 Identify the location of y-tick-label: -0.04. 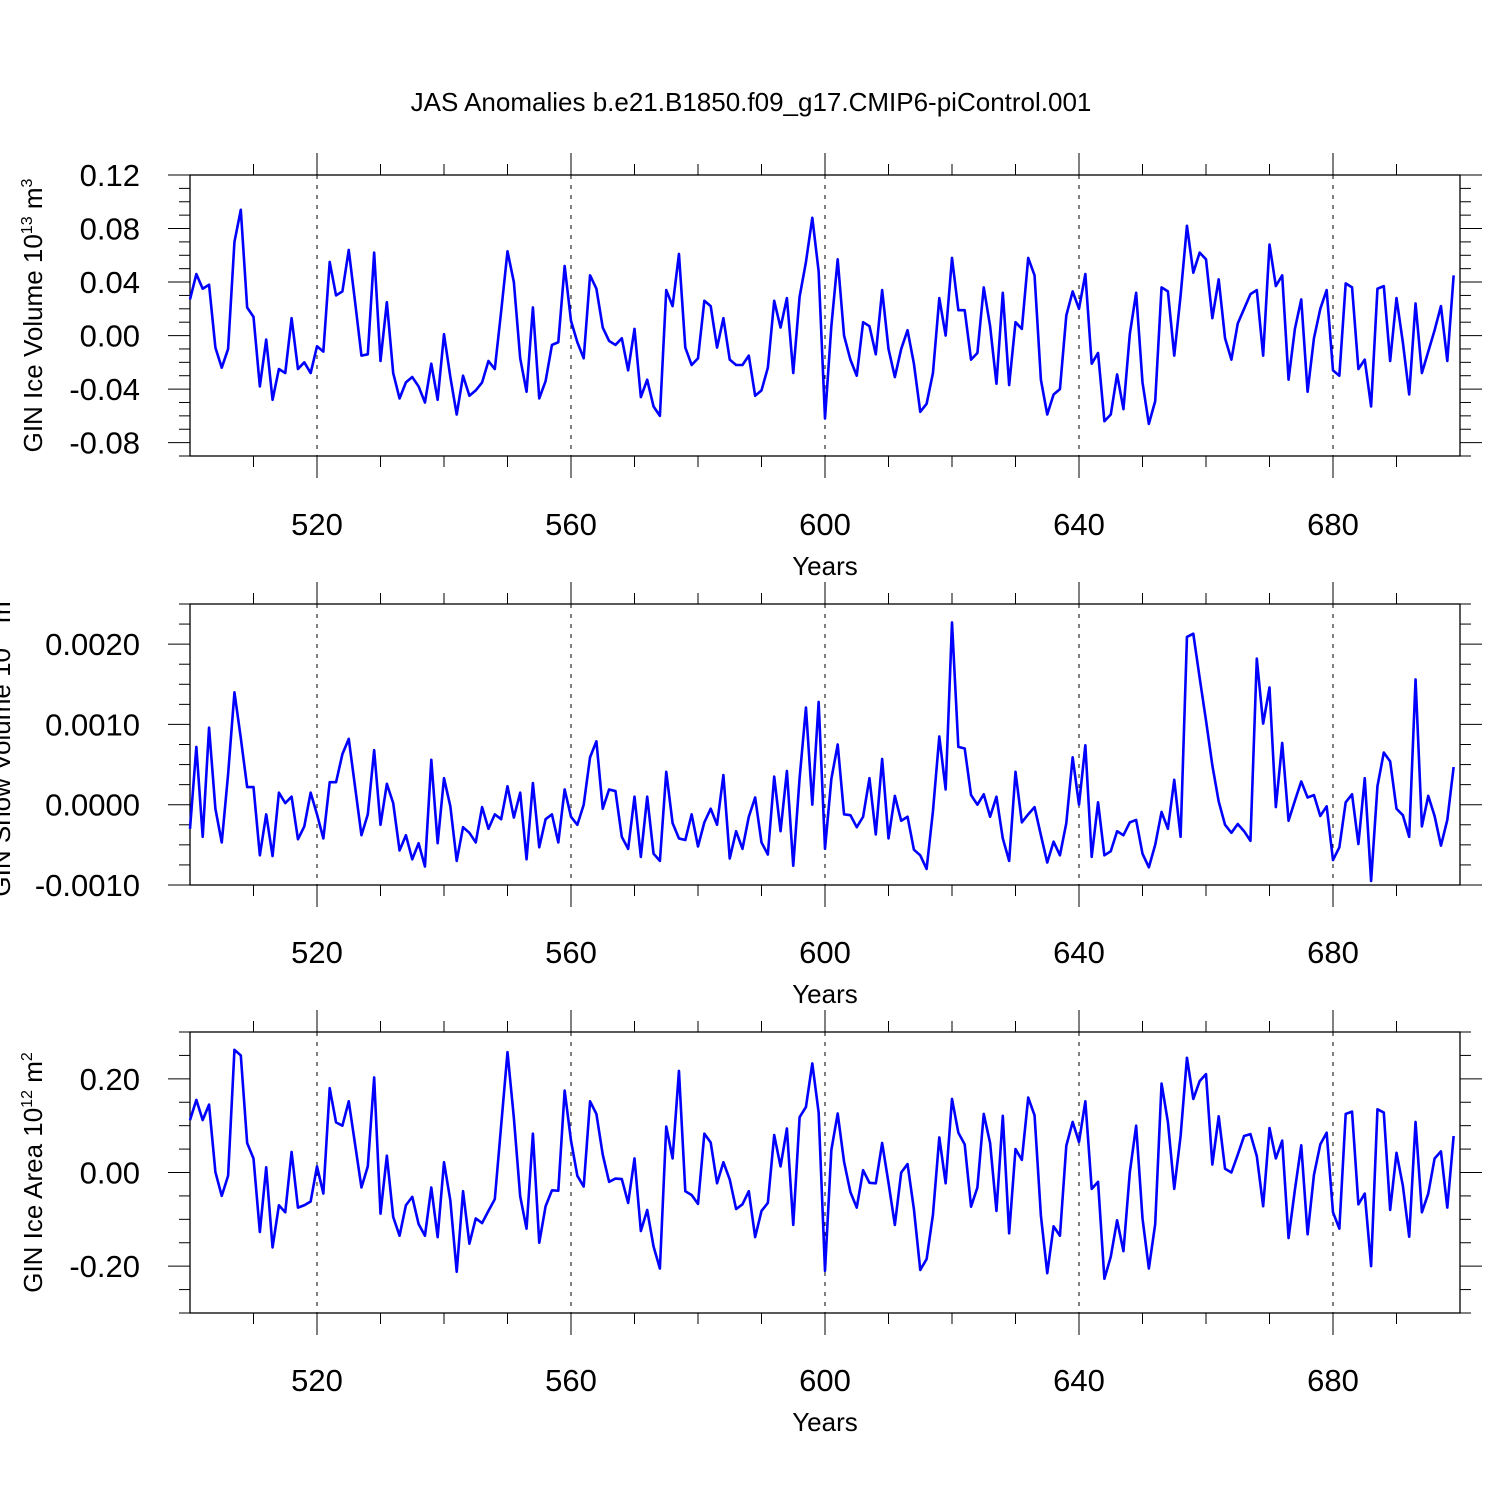
(104, 389).